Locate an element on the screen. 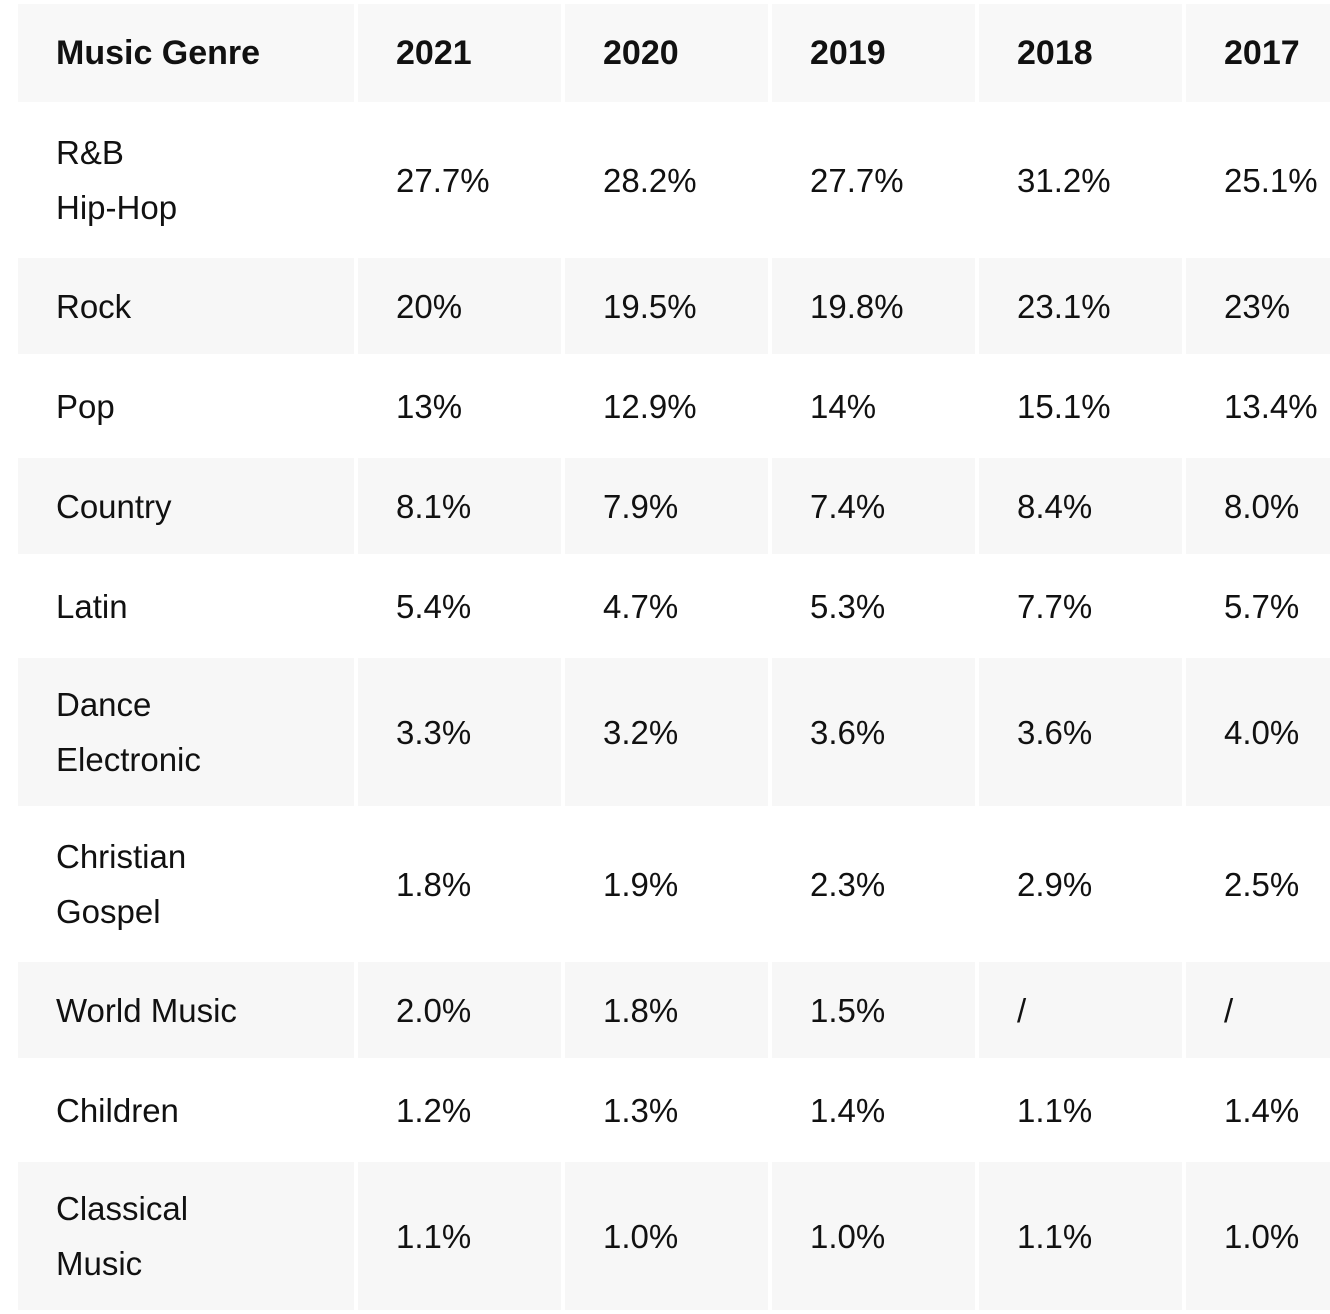 The width and height of the screenshot is (1330, 1314). value-cell: 8.1% is located at coordinates (459, 506).